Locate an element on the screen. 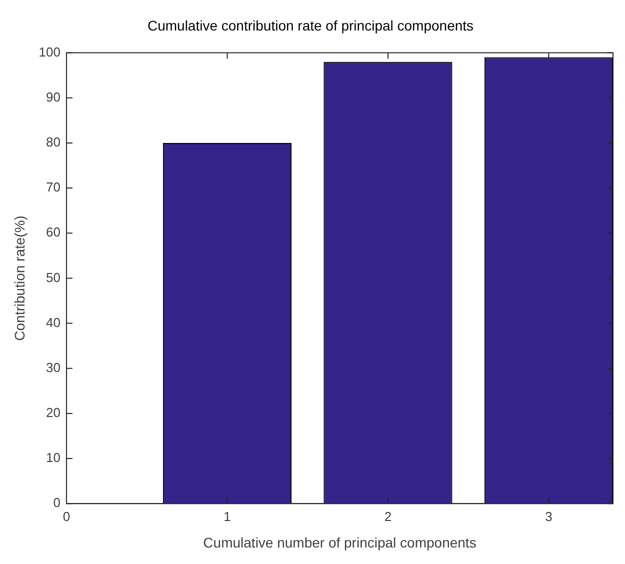 The width and height of the screenshot is (625, 564). y-tick-label: 40 is located at coordinates (53, 322).